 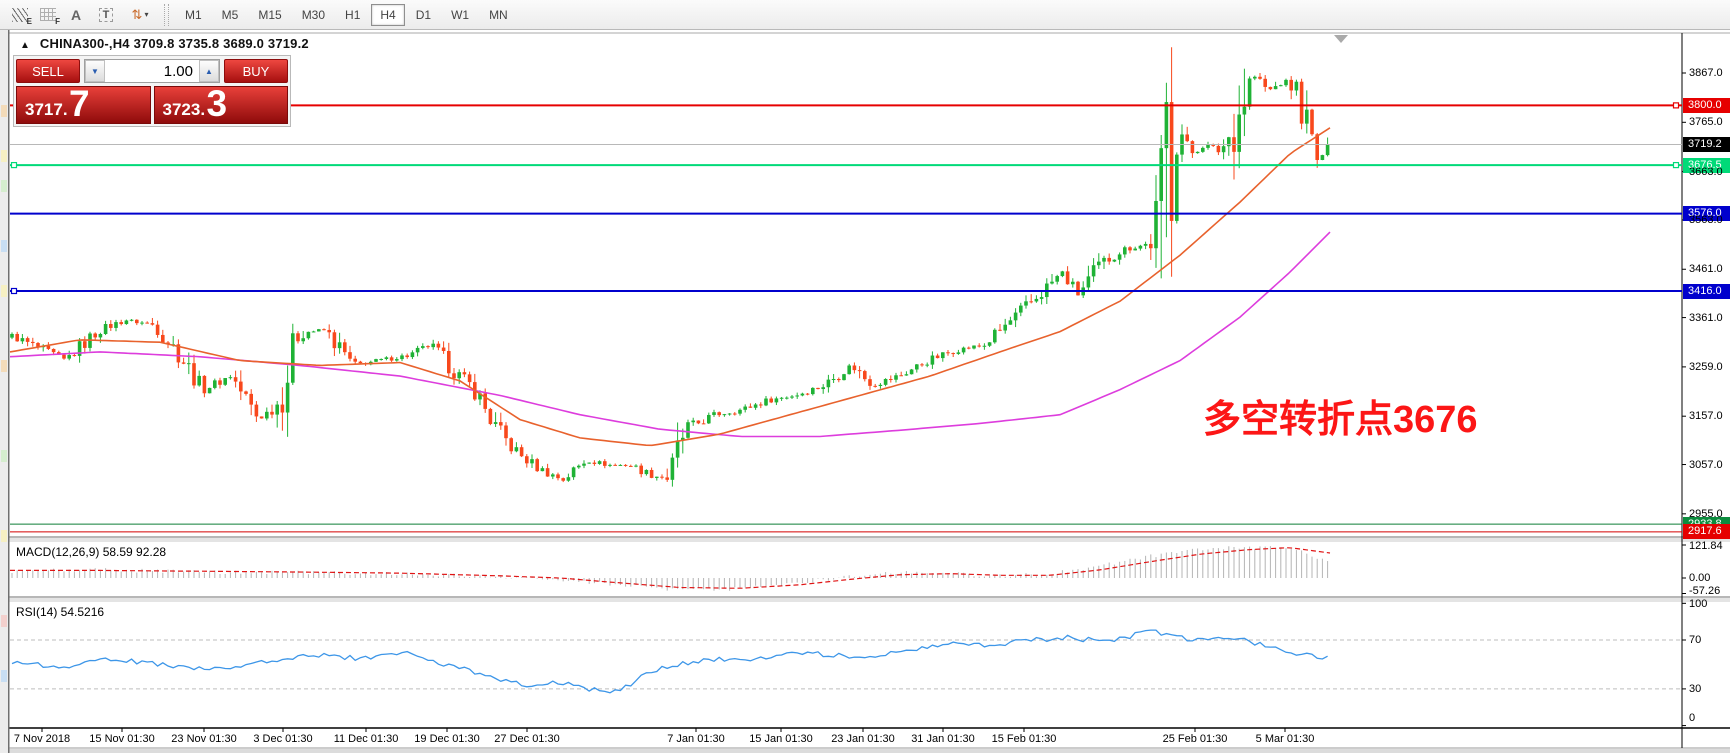 I want to click on timeframe-button-m5: M5, so click(x=230, y=14).